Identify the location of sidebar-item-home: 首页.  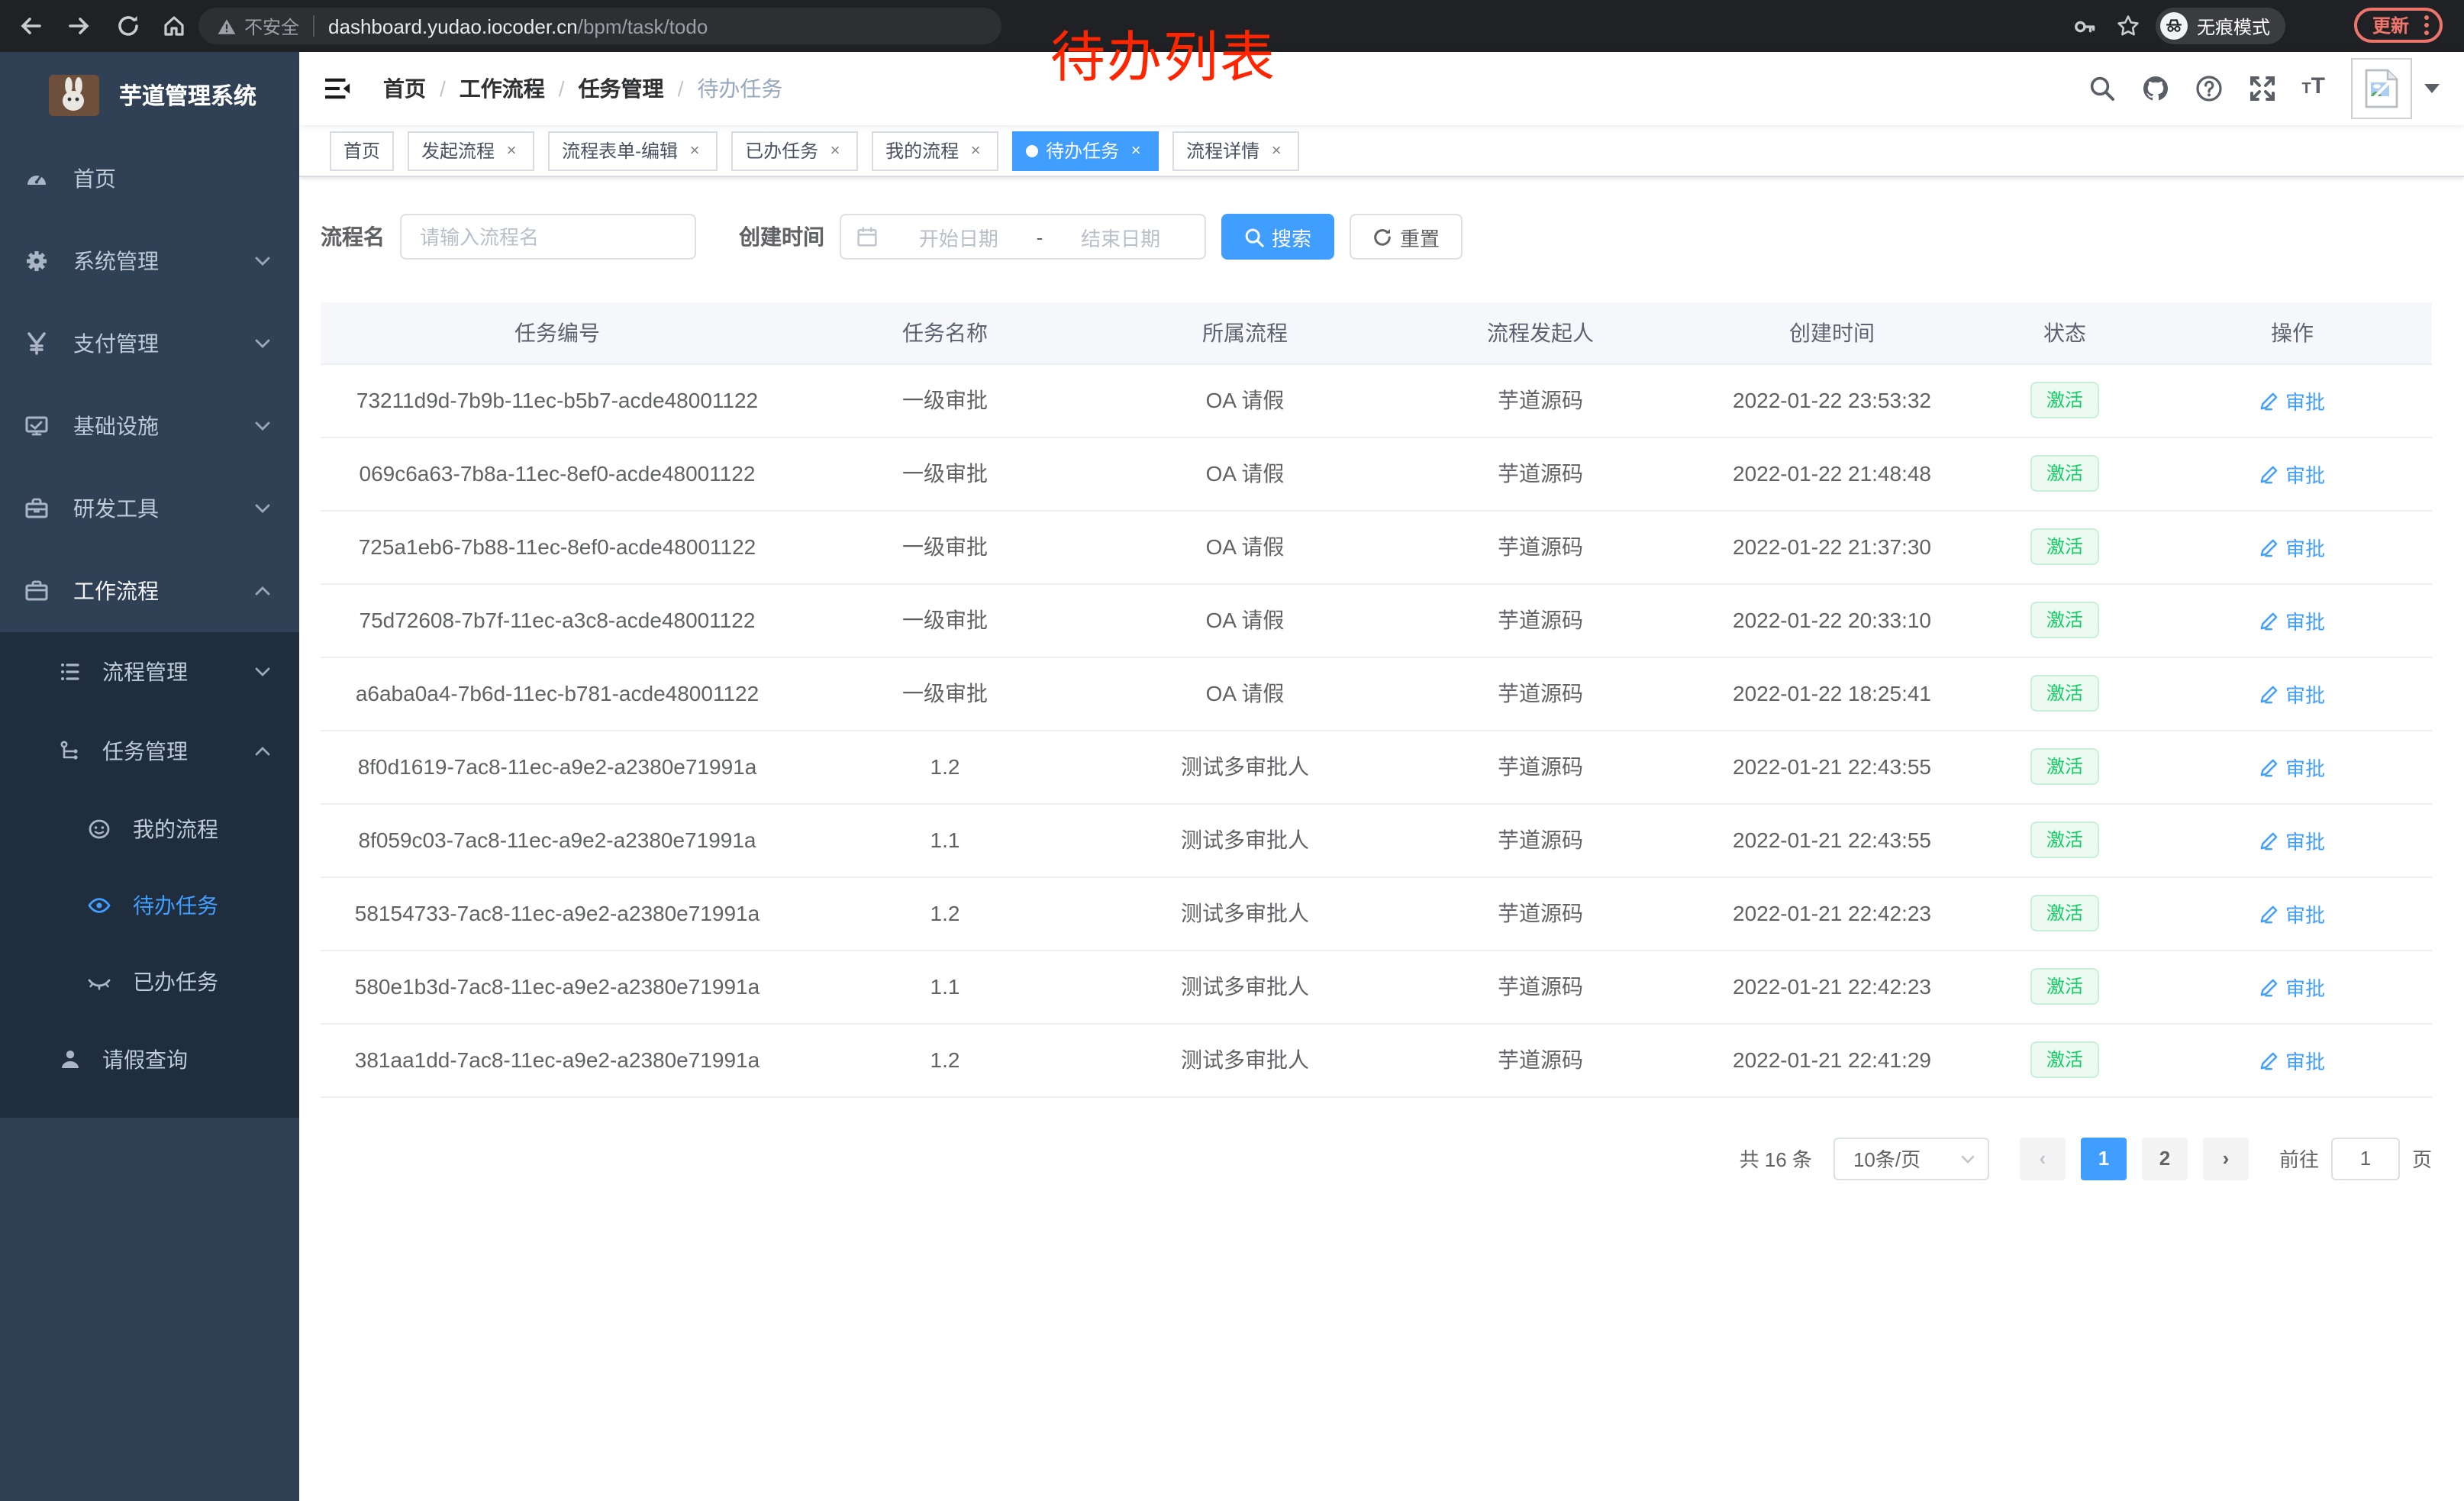
(150, 178).